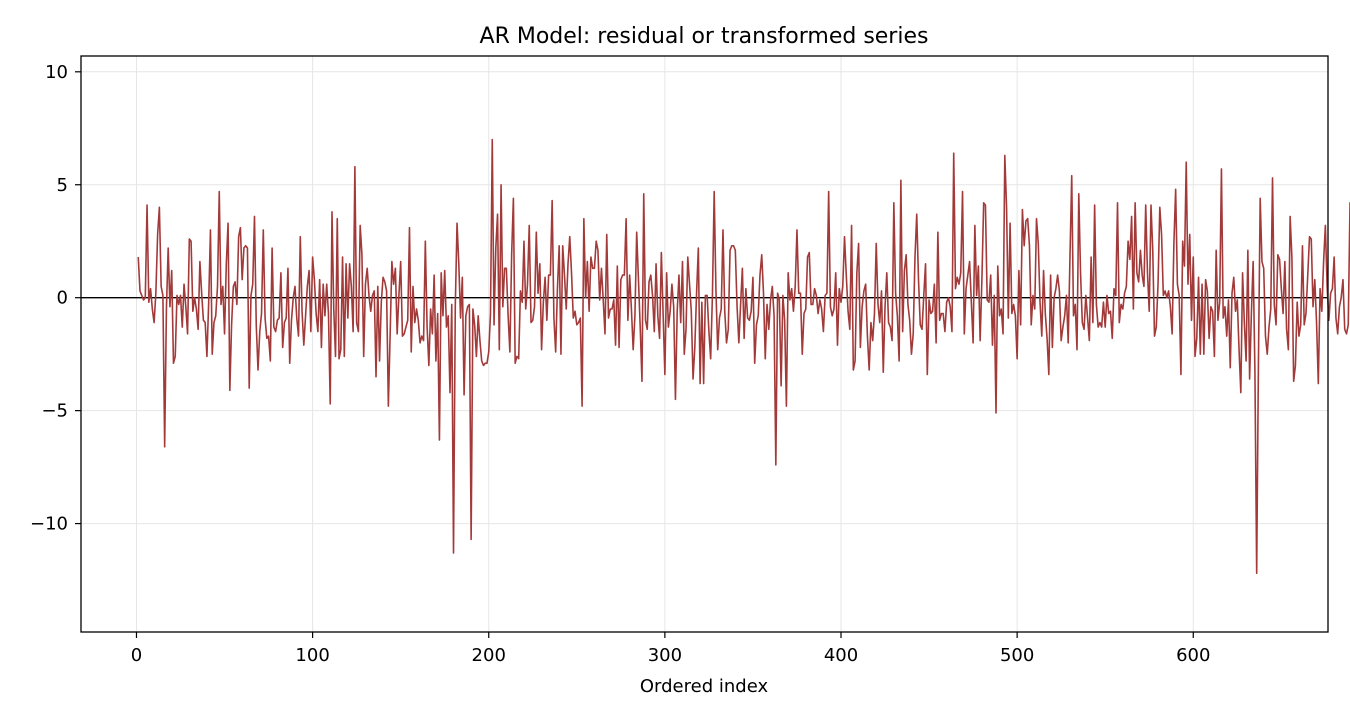 The image size is (1350, 720). What do you see at coordinates (49, 524) in the screenshot?
I see `y-tick-label: −10` at bounding box center [49, 524].